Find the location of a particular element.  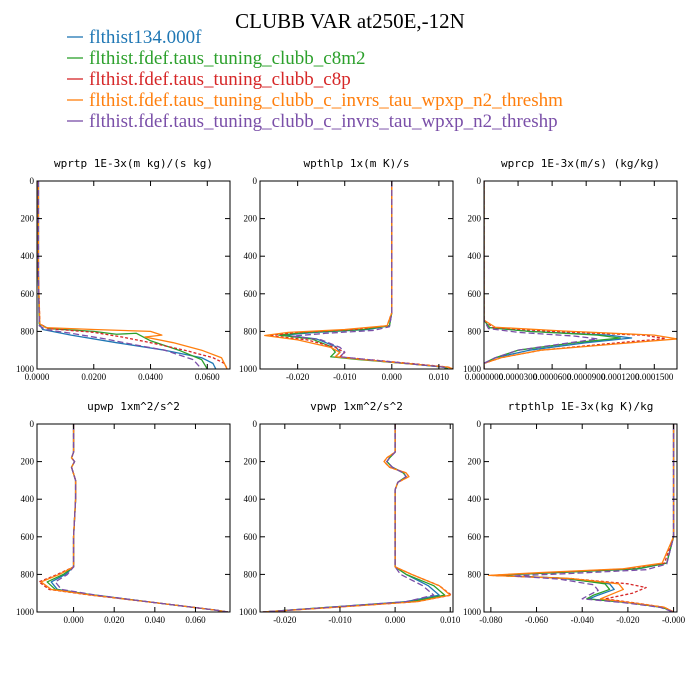

x-tick-label: 0.020 is located at coordinates (114, 620).